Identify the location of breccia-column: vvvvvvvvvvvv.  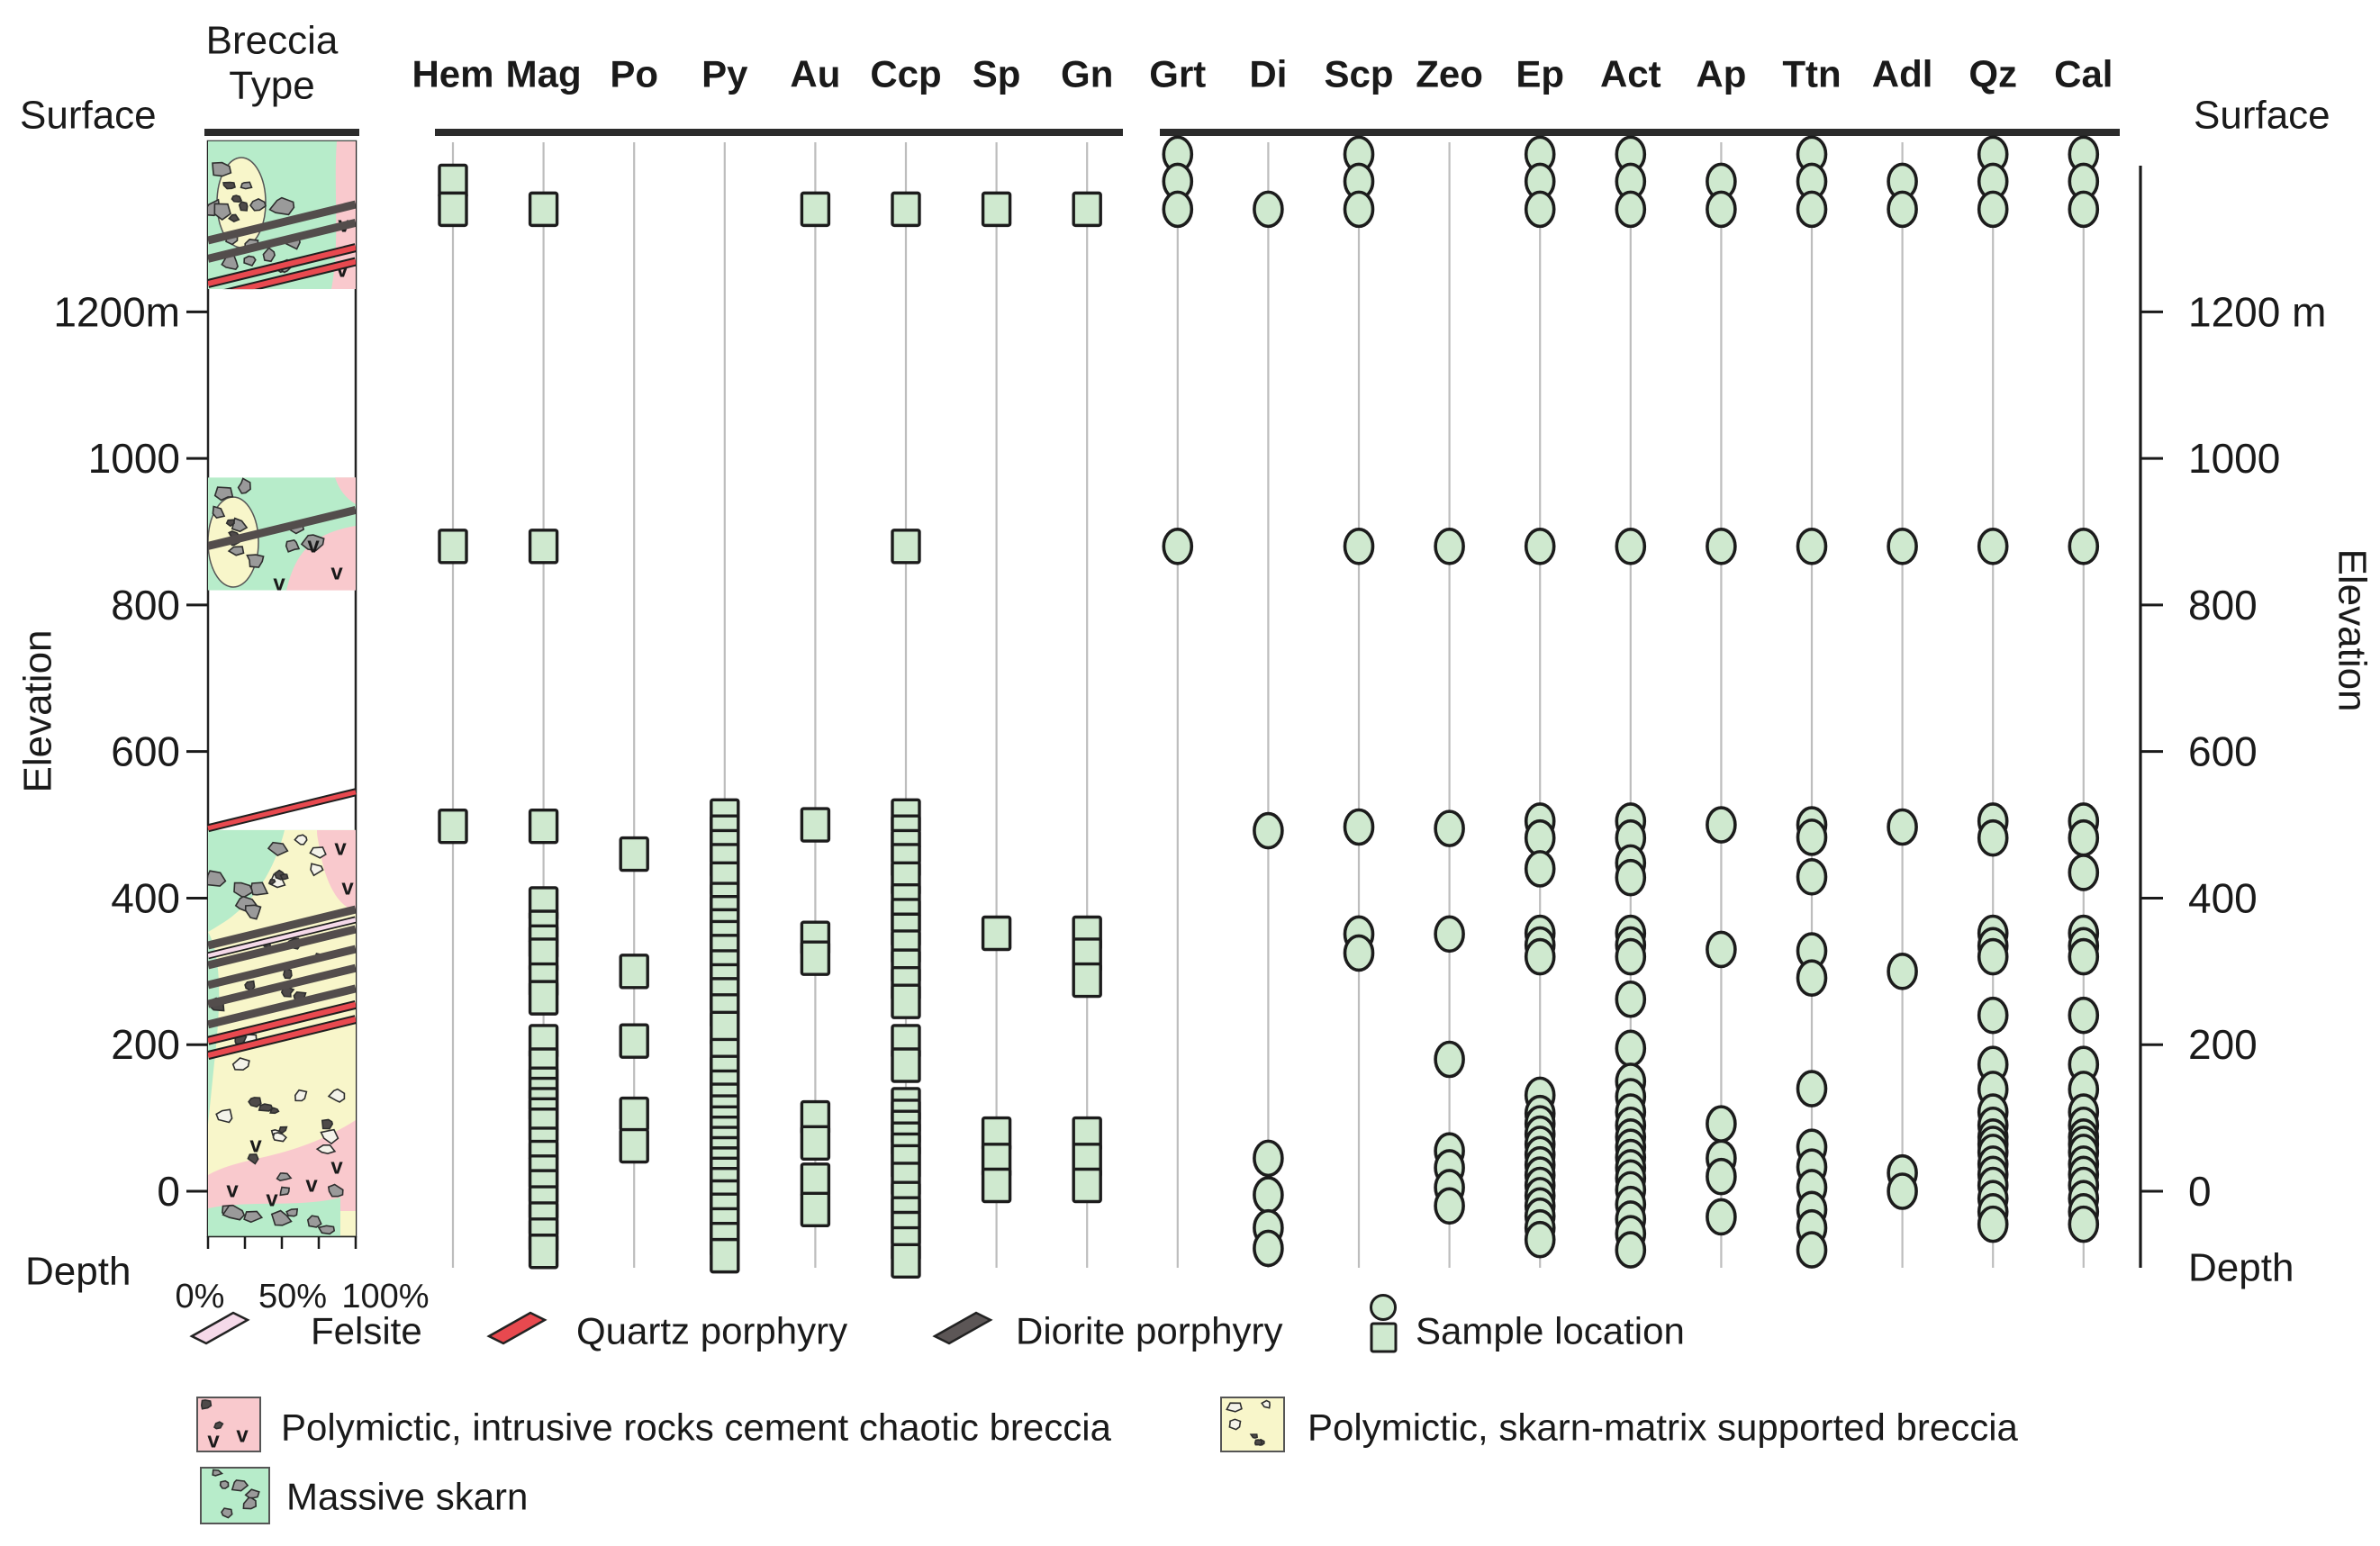
(281, 689).